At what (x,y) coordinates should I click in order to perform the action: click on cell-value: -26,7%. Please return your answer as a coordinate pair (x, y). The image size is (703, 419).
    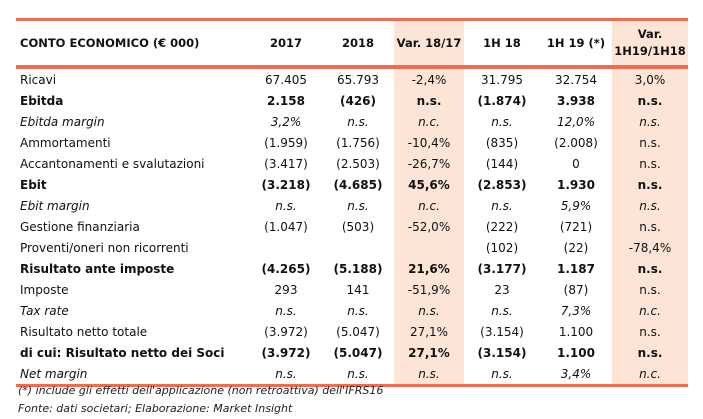
    Looking at the image, I should click on (429, 163).